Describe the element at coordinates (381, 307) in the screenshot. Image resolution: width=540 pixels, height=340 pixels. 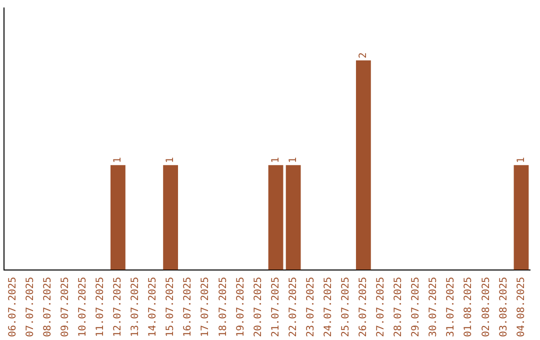
I see `x-tick-label: 27.07.2025` at that location.